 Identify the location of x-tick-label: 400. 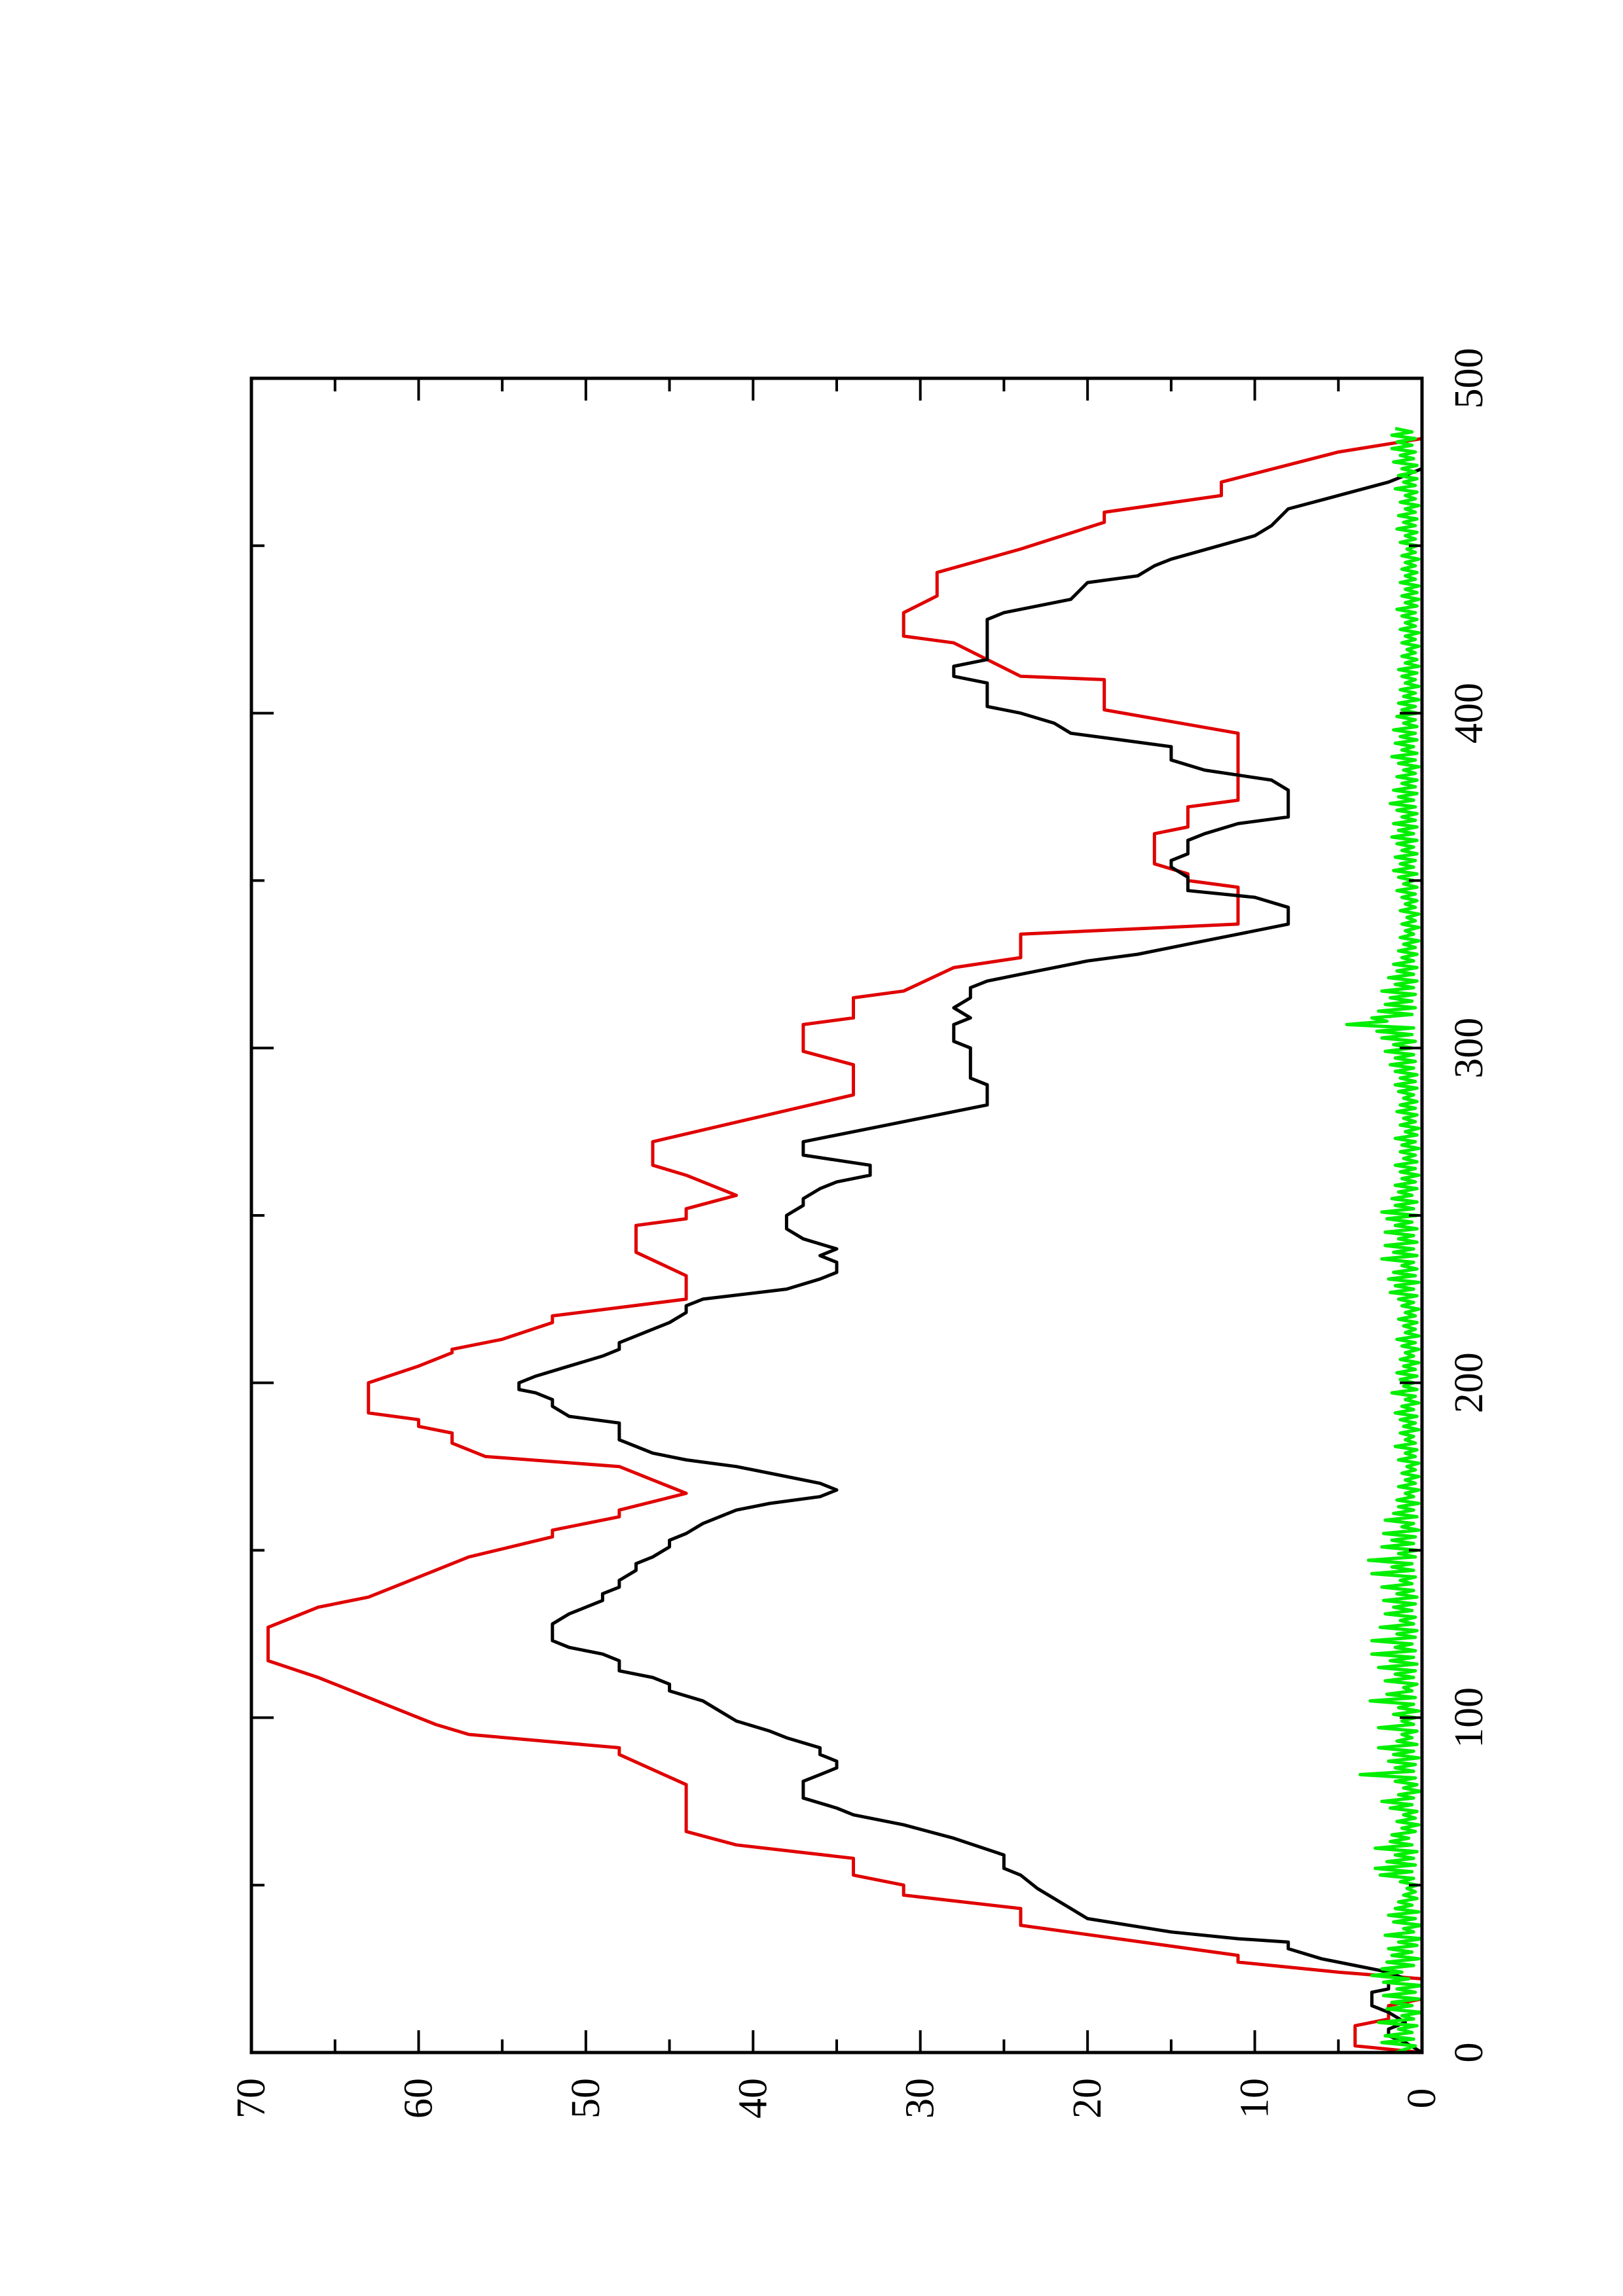
(1469, 713).